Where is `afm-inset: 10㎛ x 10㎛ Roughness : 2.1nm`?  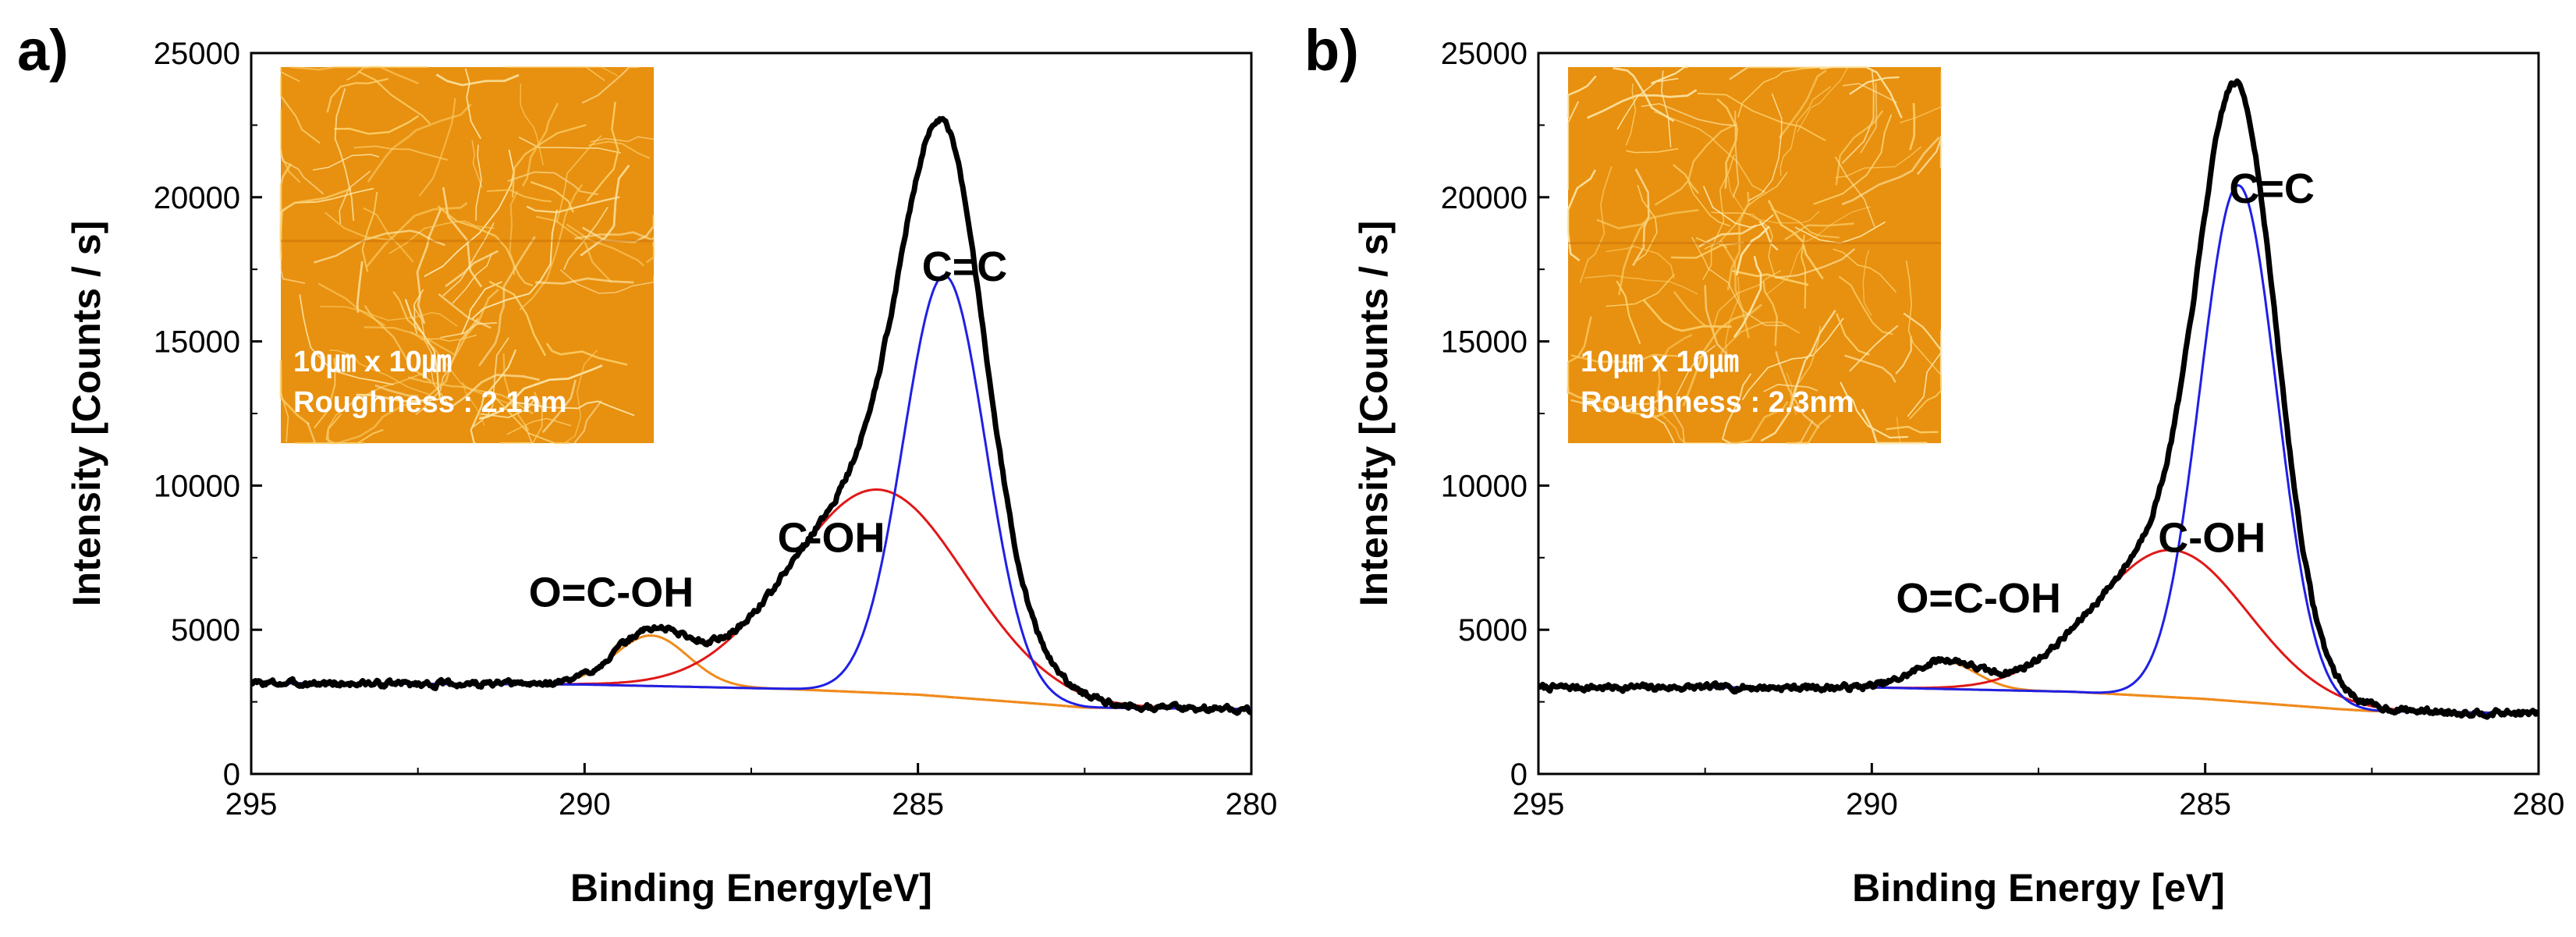 afm-inset: 10㎛ x 10㎛ Roughness : 2.1nm is located at coordinates (467, 255).